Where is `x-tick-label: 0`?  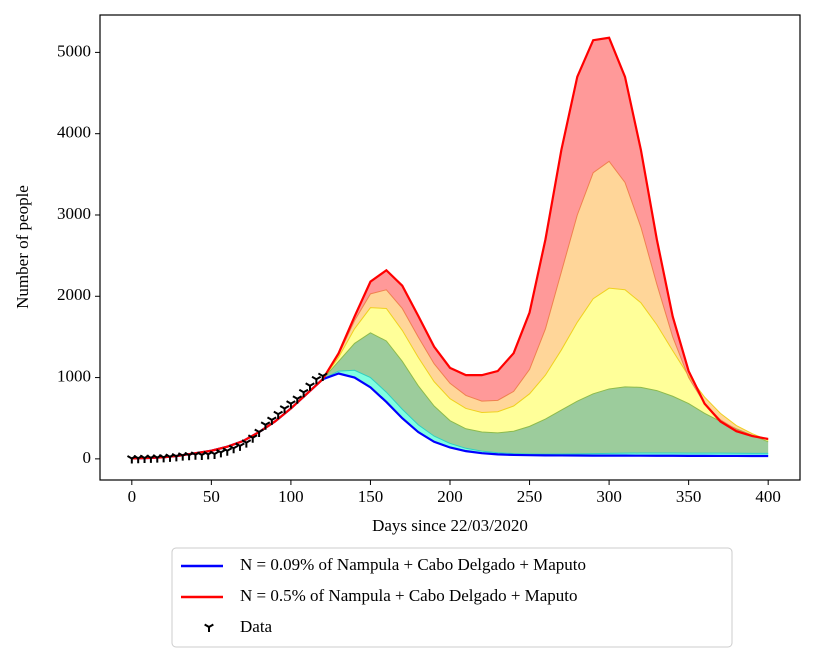
x-tick-label: 0 is located at coordinates (132, 496).